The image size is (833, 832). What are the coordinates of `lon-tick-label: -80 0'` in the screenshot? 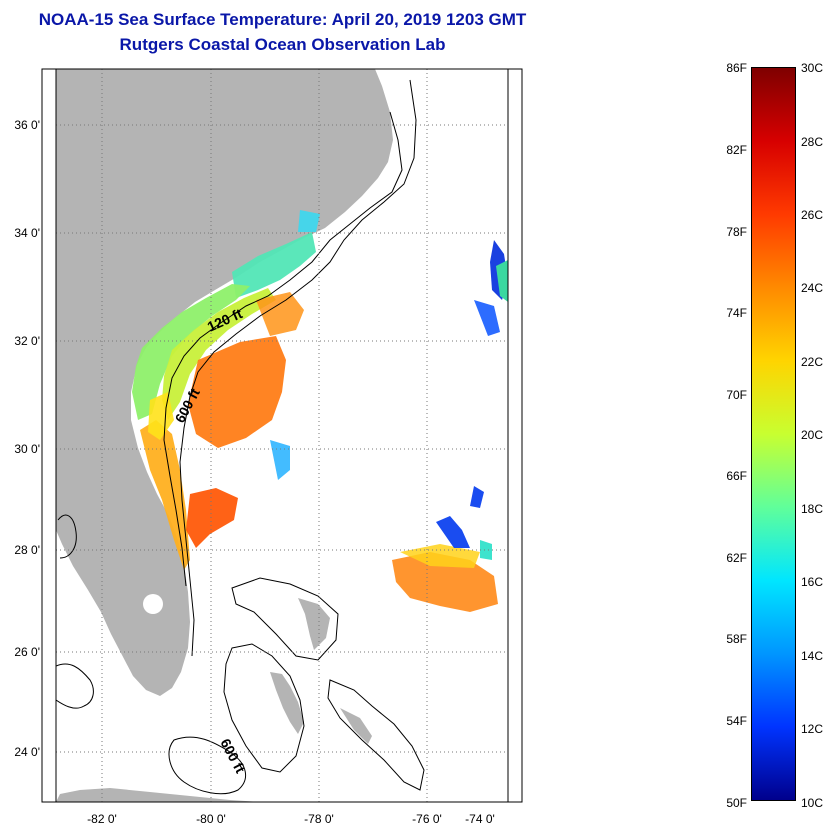 It's located at (211, 819).